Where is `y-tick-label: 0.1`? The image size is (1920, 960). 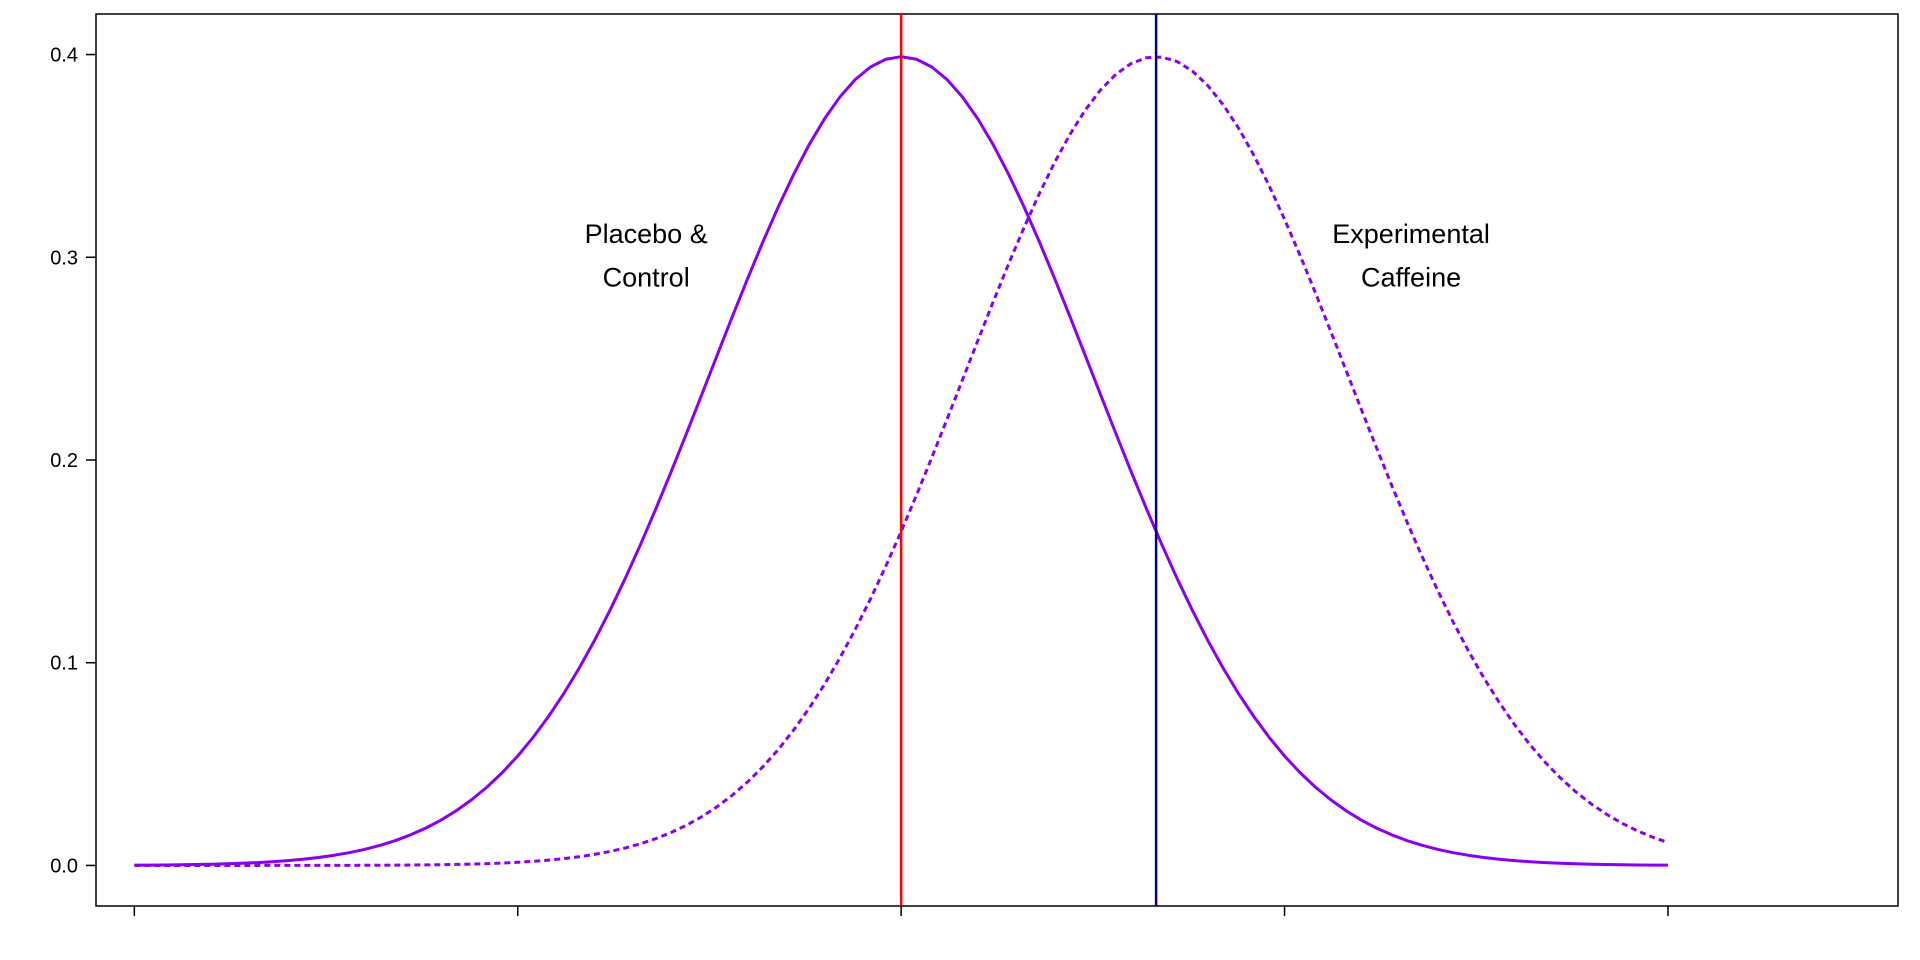
y-tick-label: 0.1 is located at coordinates (64, 664).